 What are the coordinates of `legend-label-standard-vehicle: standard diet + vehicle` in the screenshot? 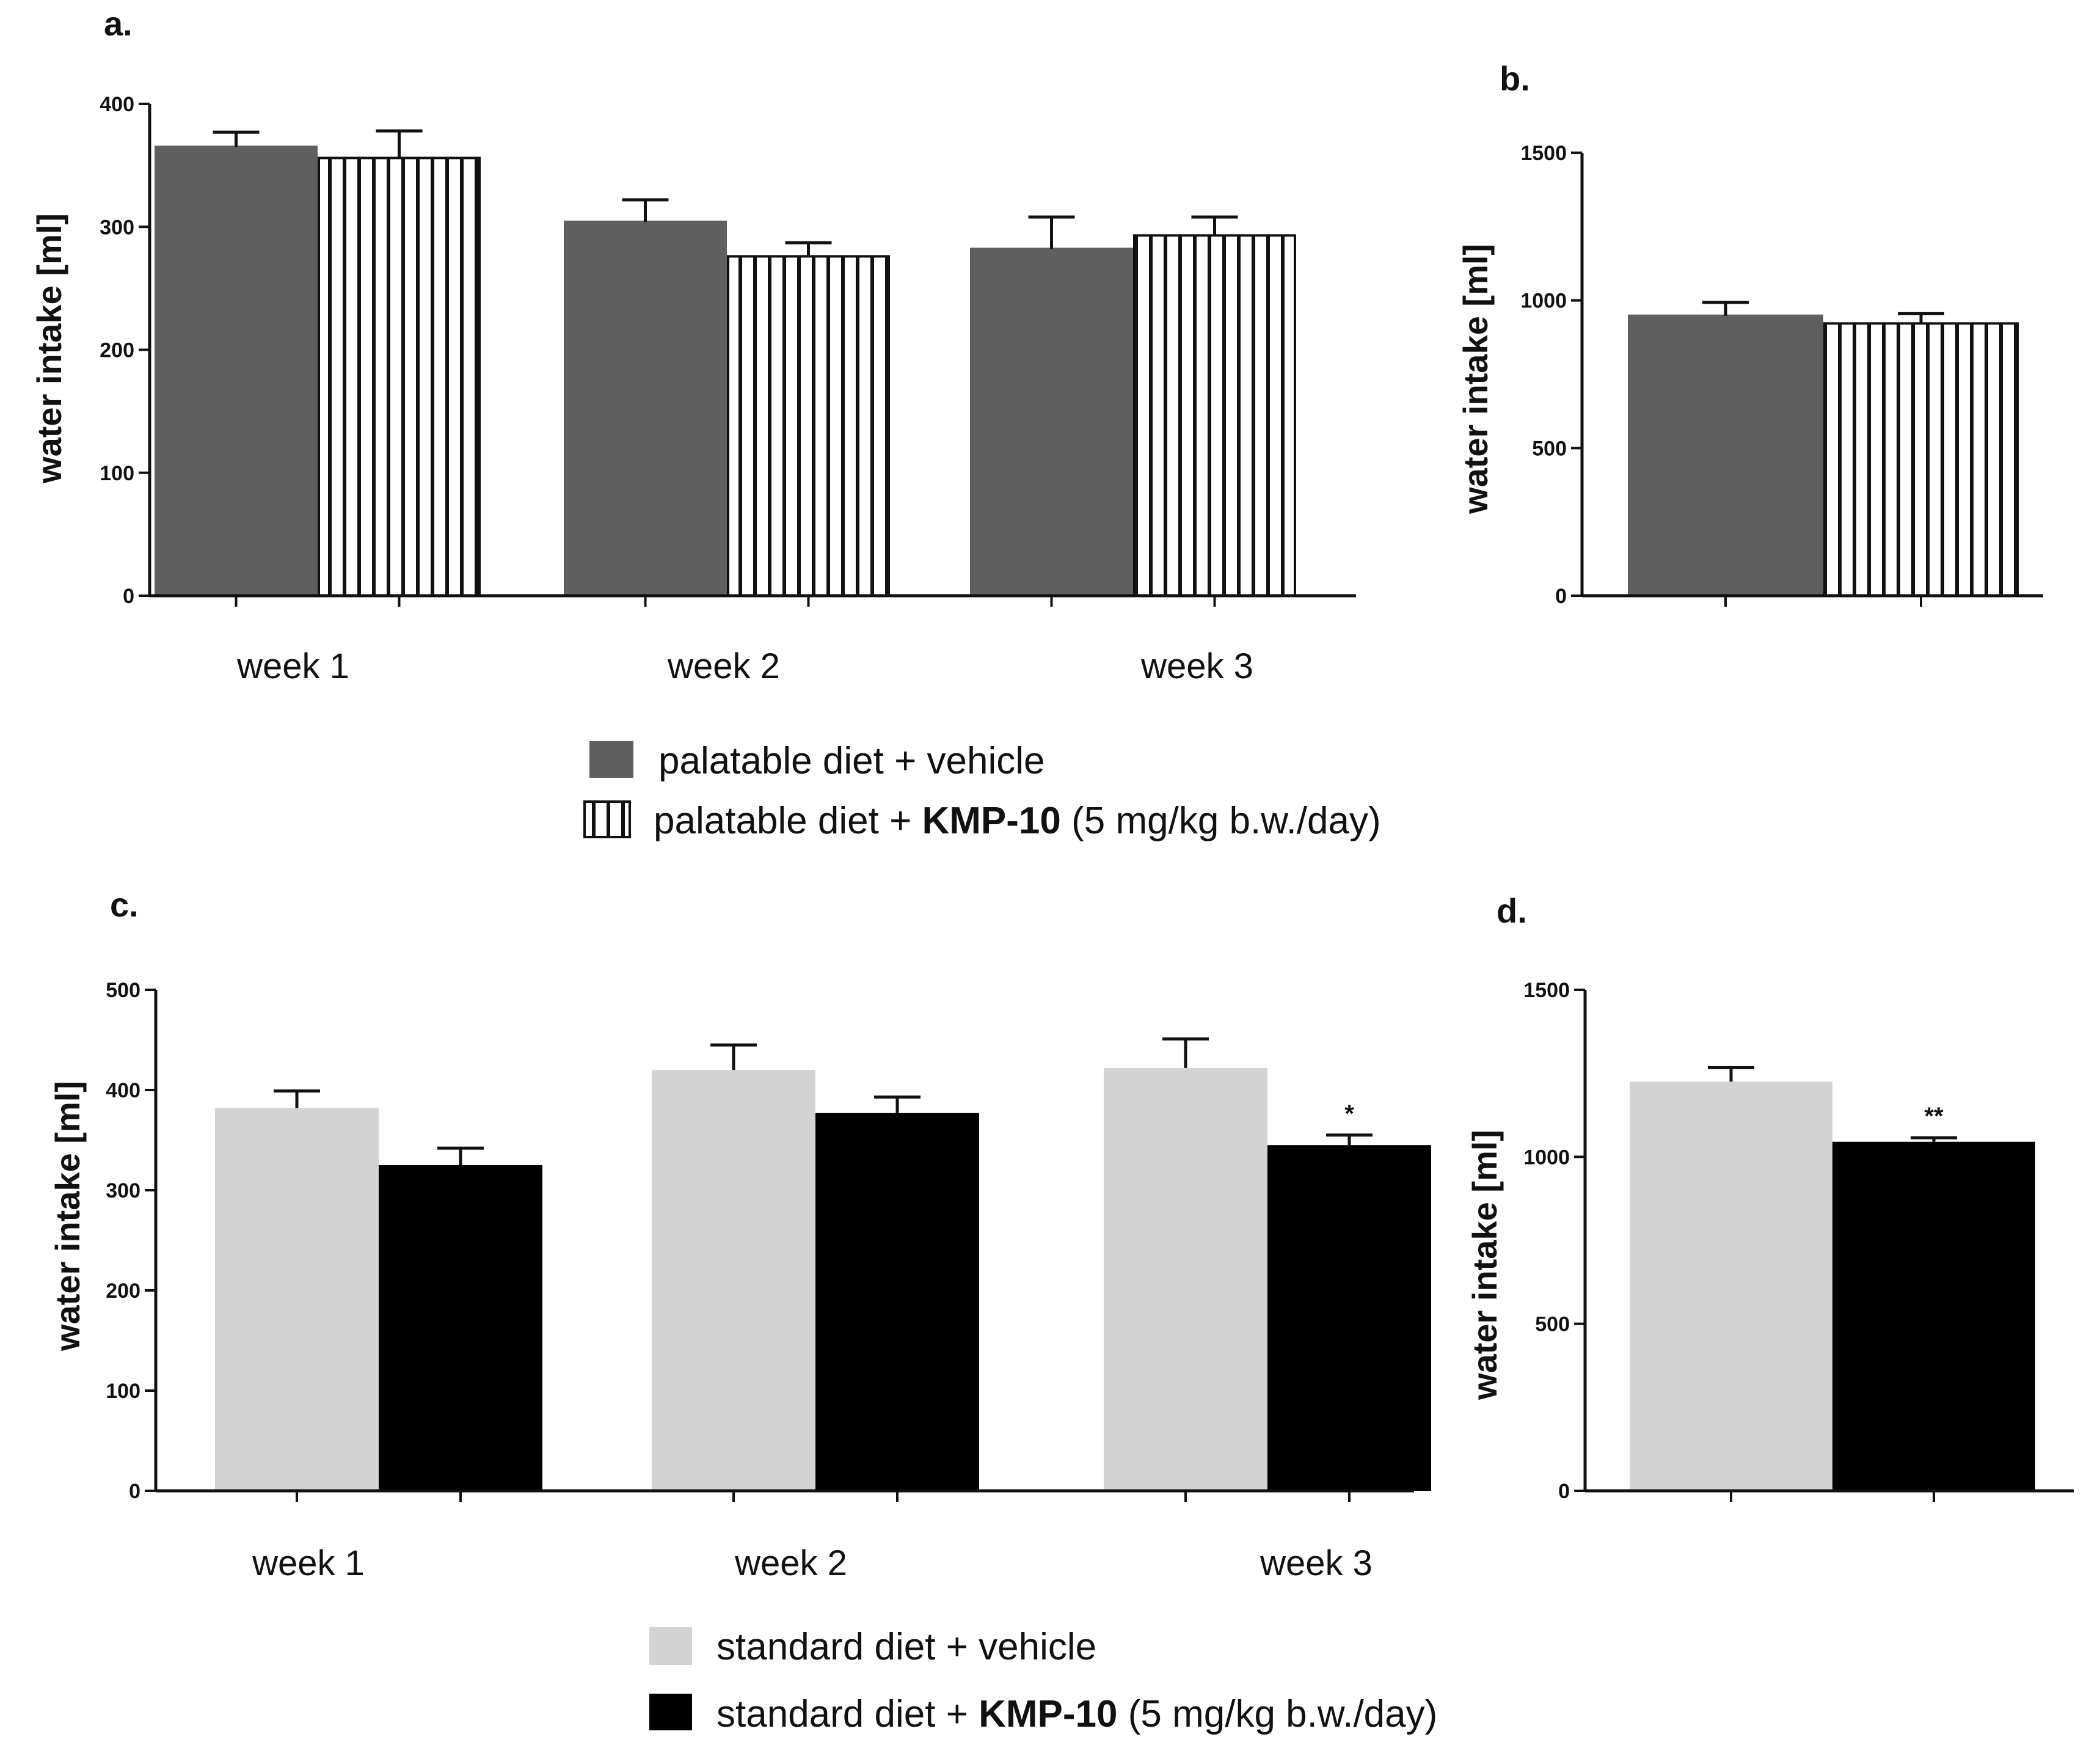 It's located at (906, 1647).